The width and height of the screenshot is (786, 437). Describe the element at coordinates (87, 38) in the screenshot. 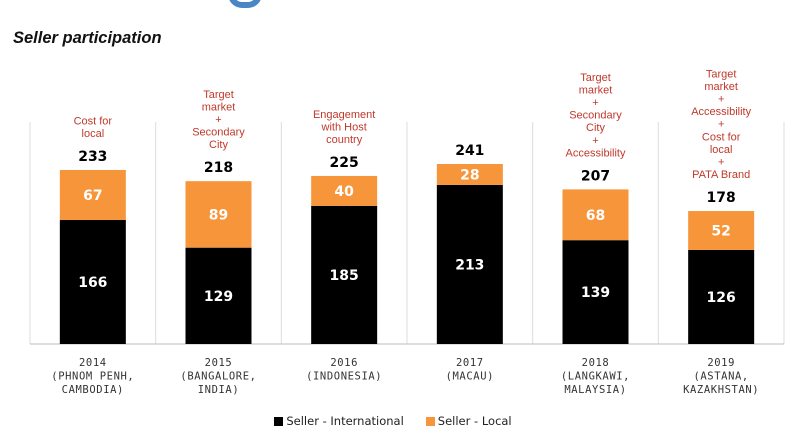

I see `chart-title: Seller participation` at that location.